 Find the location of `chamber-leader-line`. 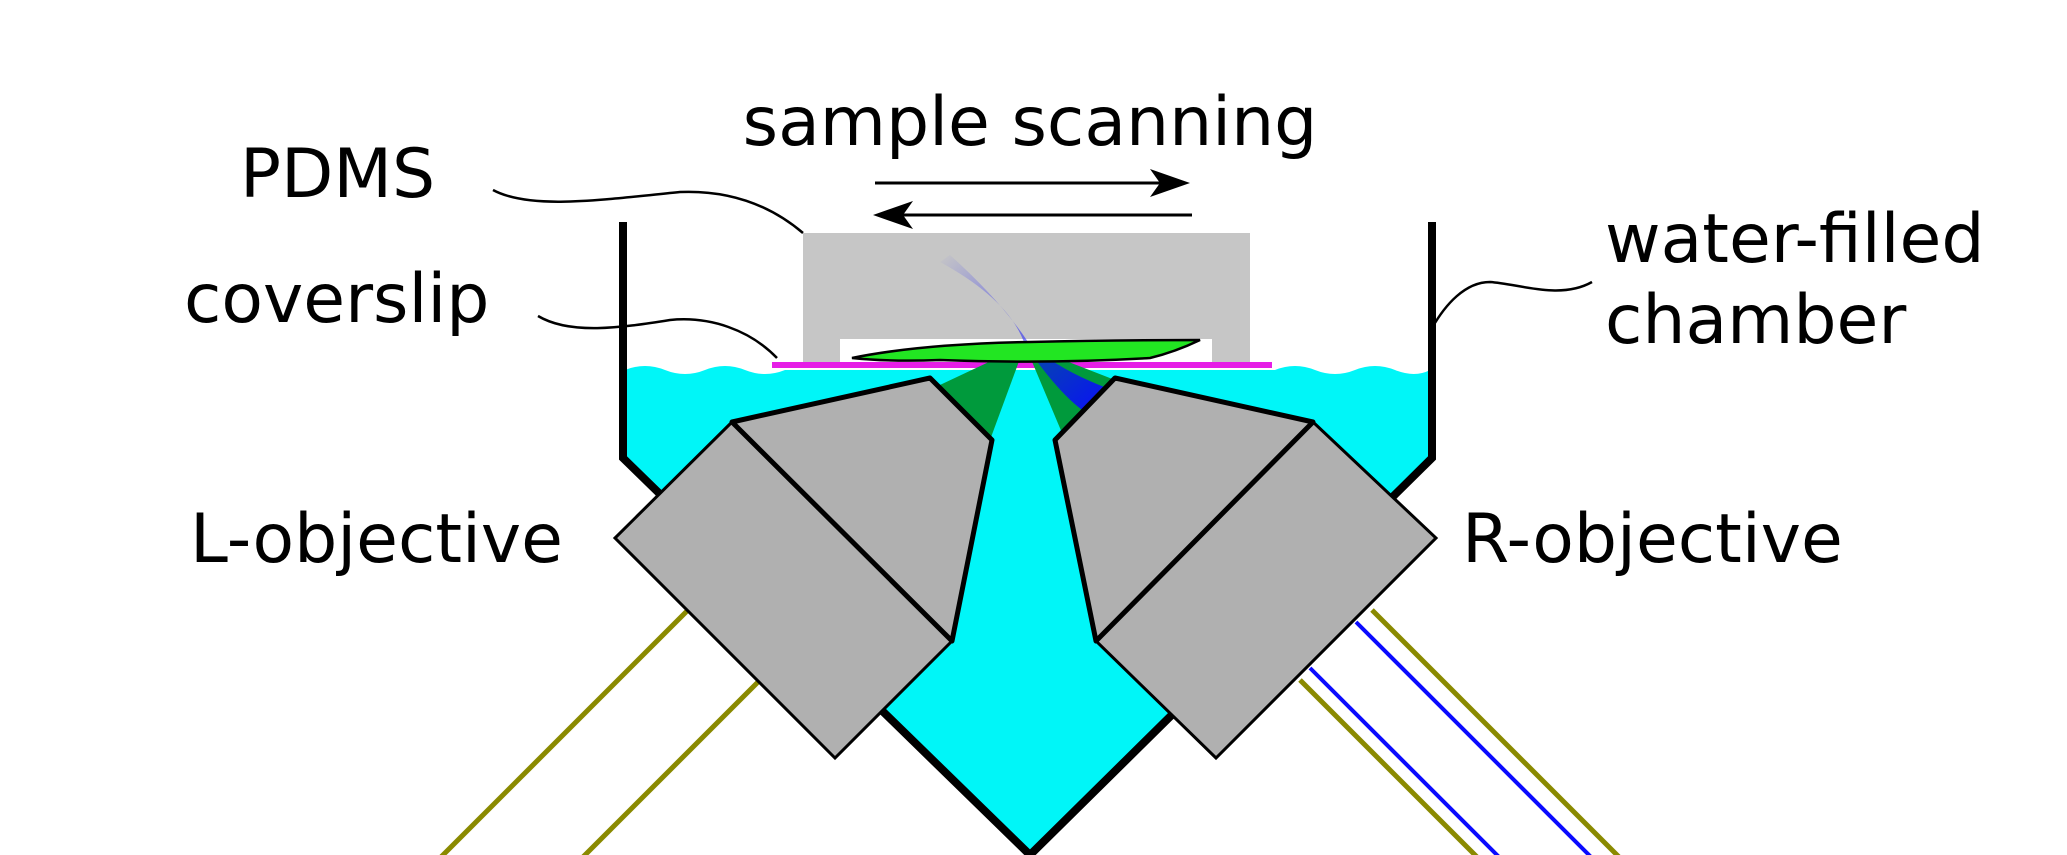

chamber-leader-line is located at coordinates (1511, 304).